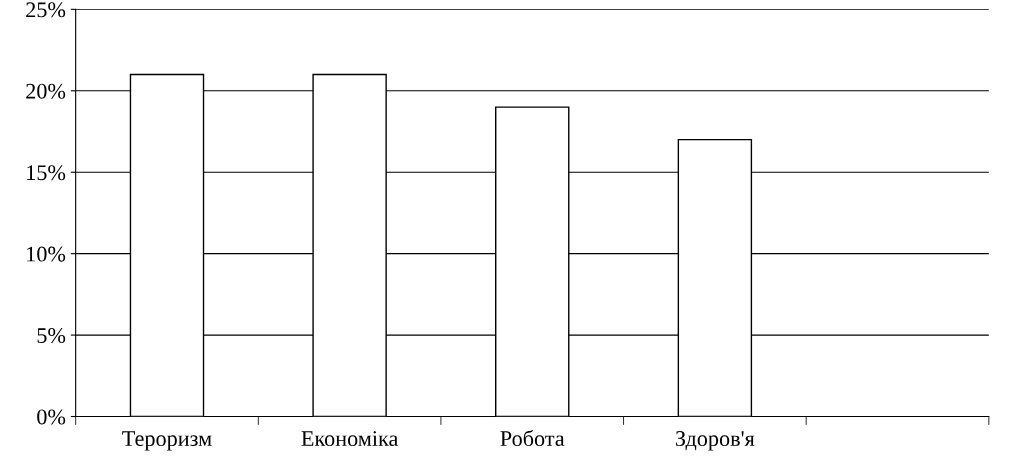 This screenshot has width=1009, height=468. I want to click on y-tick-label: 15%, so click(46, 173).